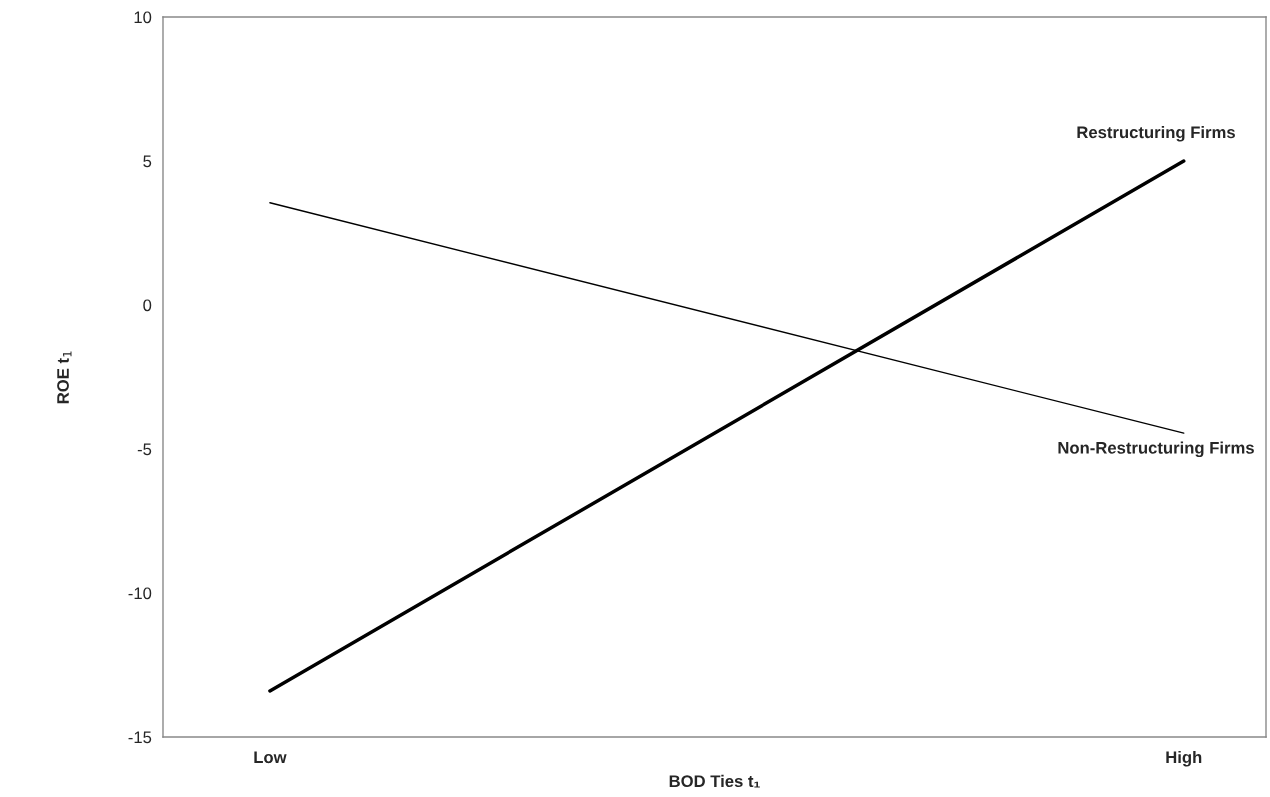 This screenshot has width=1270, height=797. What do you see at coordinates (143, 17) in the screenshot?
I see `y-tick-label: 10` at bounding box center [143, 17].